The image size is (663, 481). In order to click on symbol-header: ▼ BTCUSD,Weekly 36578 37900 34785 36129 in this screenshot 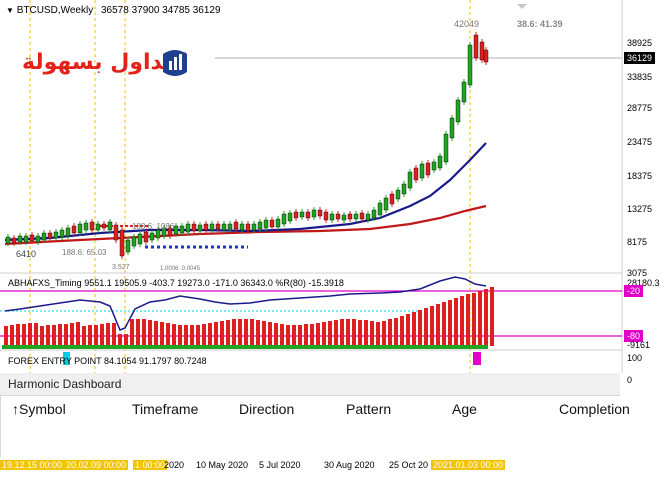, I will do `click(113, 10)`.